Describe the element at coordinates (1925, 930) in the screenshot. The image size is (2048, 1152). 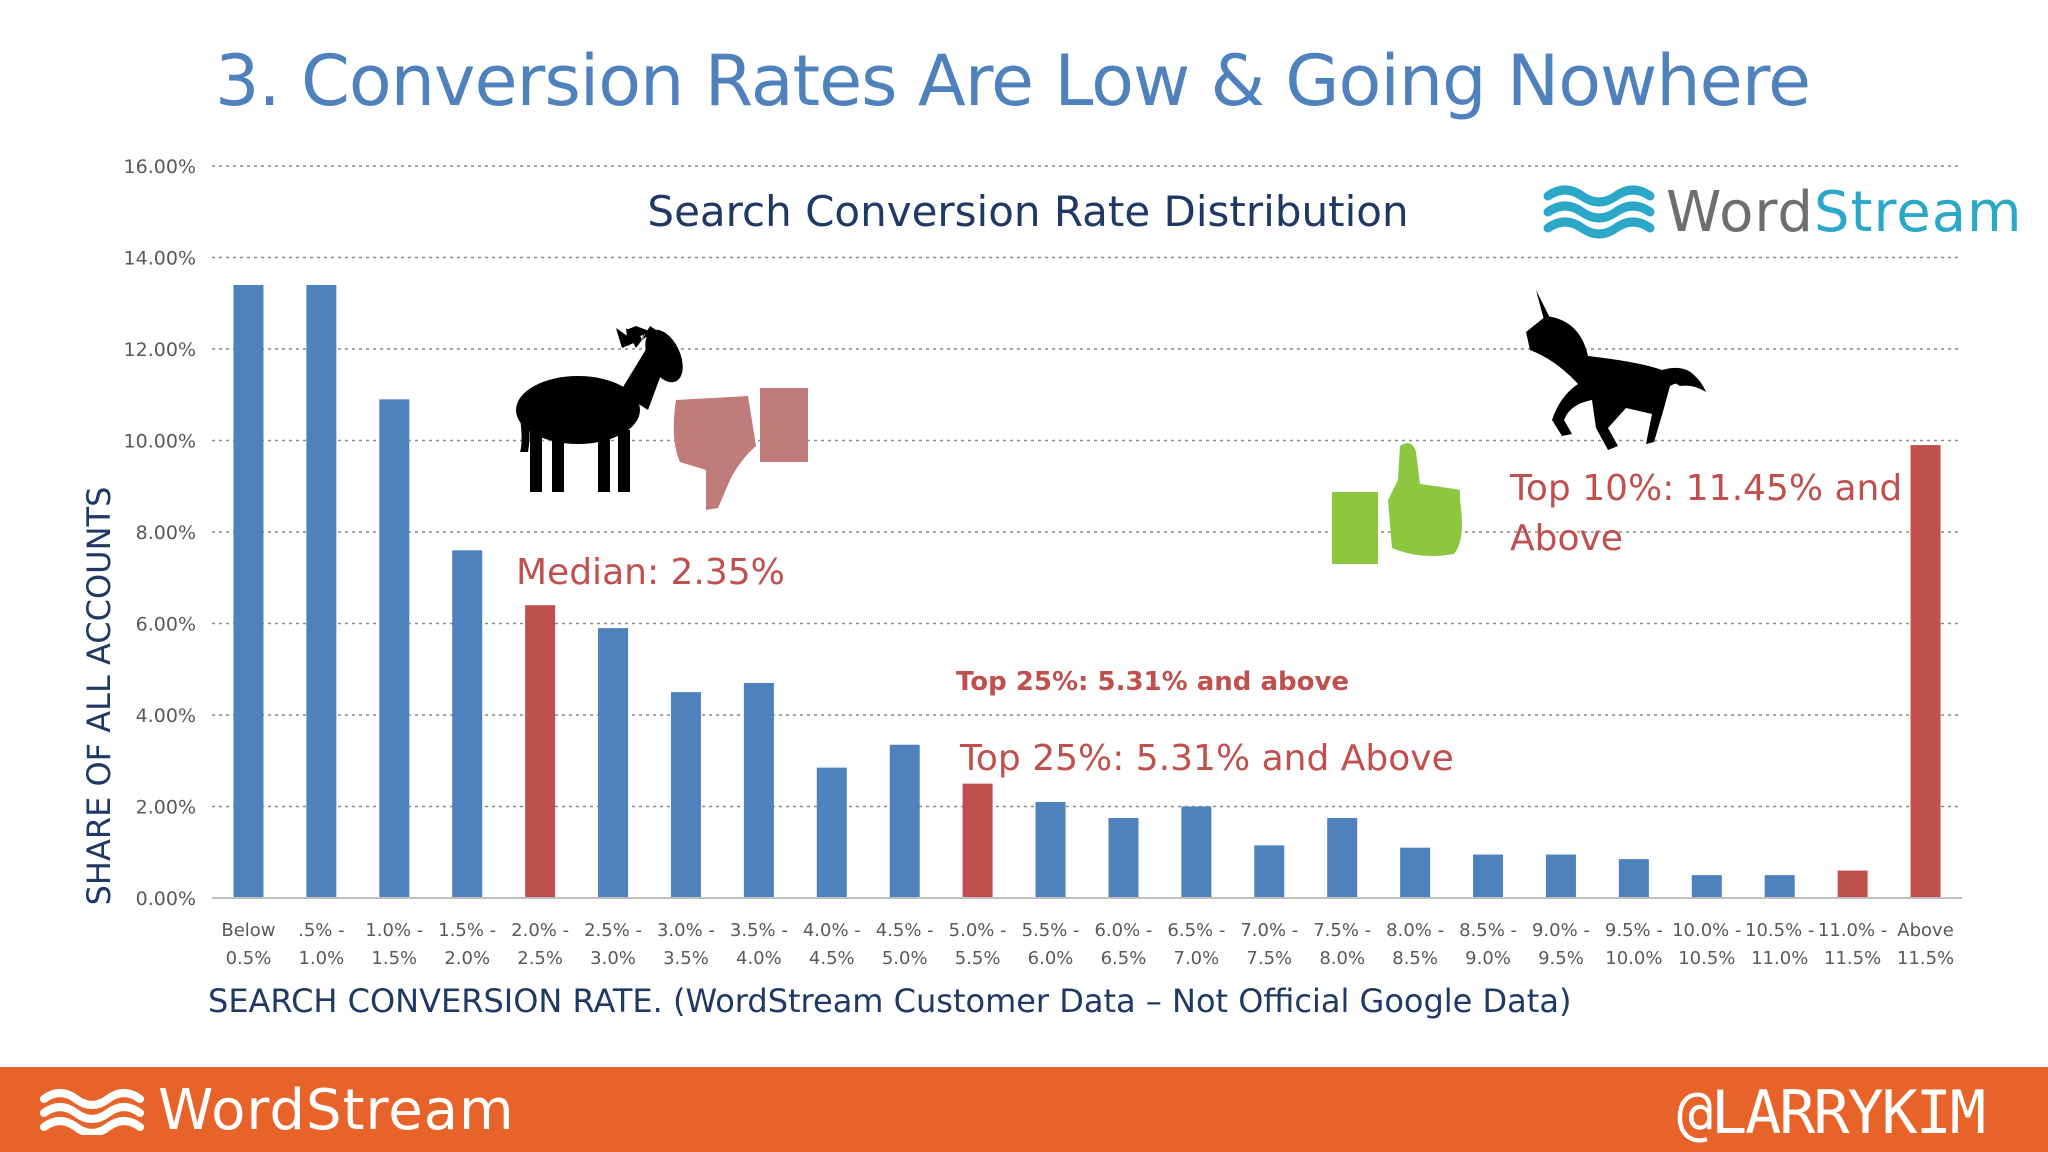
I see `x-tick-label: Above` at that location.